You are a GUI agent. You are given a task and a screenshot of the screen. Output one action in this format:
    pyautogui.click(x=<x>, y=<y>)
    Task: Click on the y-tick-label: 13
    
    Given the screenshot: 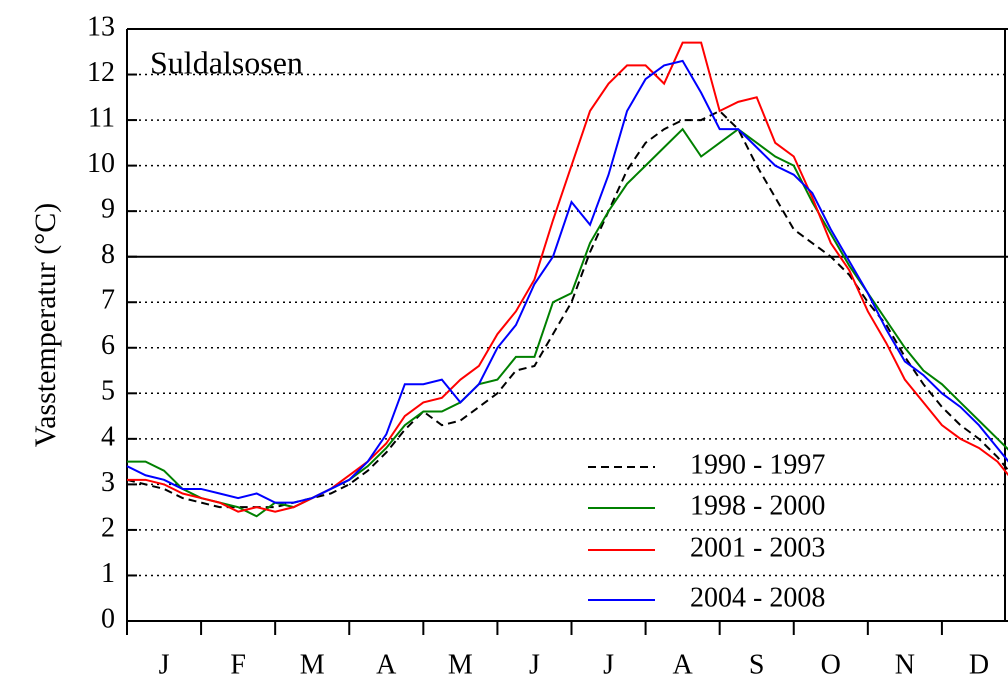 What is the action you would take?
    pyautogui.click(x=101, y=26)
    